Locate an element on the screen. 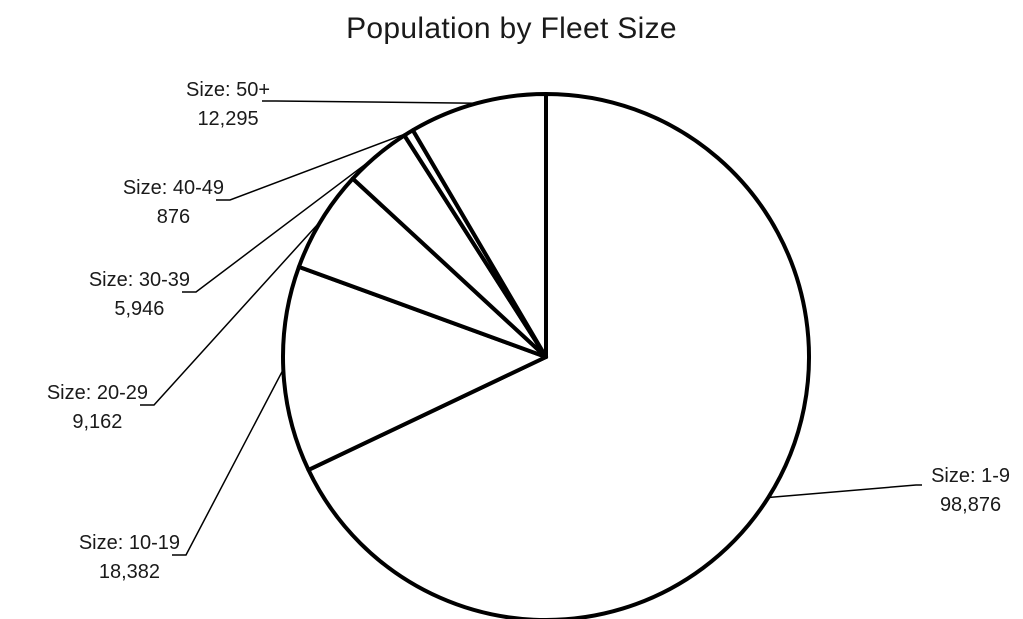 The height and width of the screenshot is (619, 1023). slice-value-label: 18,382 is located at coordinates (129, 572).